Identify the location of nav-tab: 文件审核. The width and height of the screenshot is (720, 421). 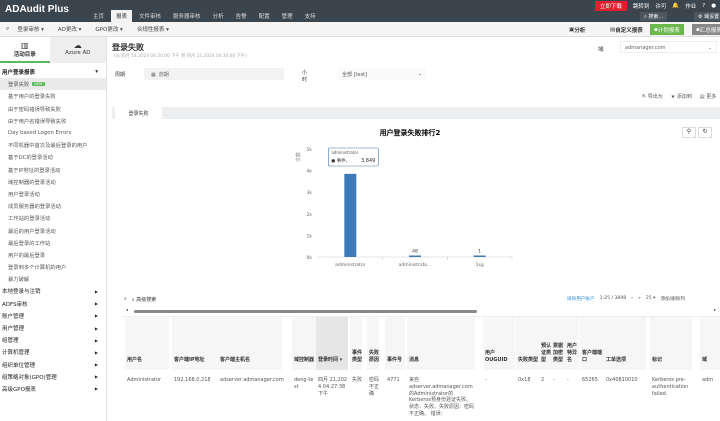
(150, 17).